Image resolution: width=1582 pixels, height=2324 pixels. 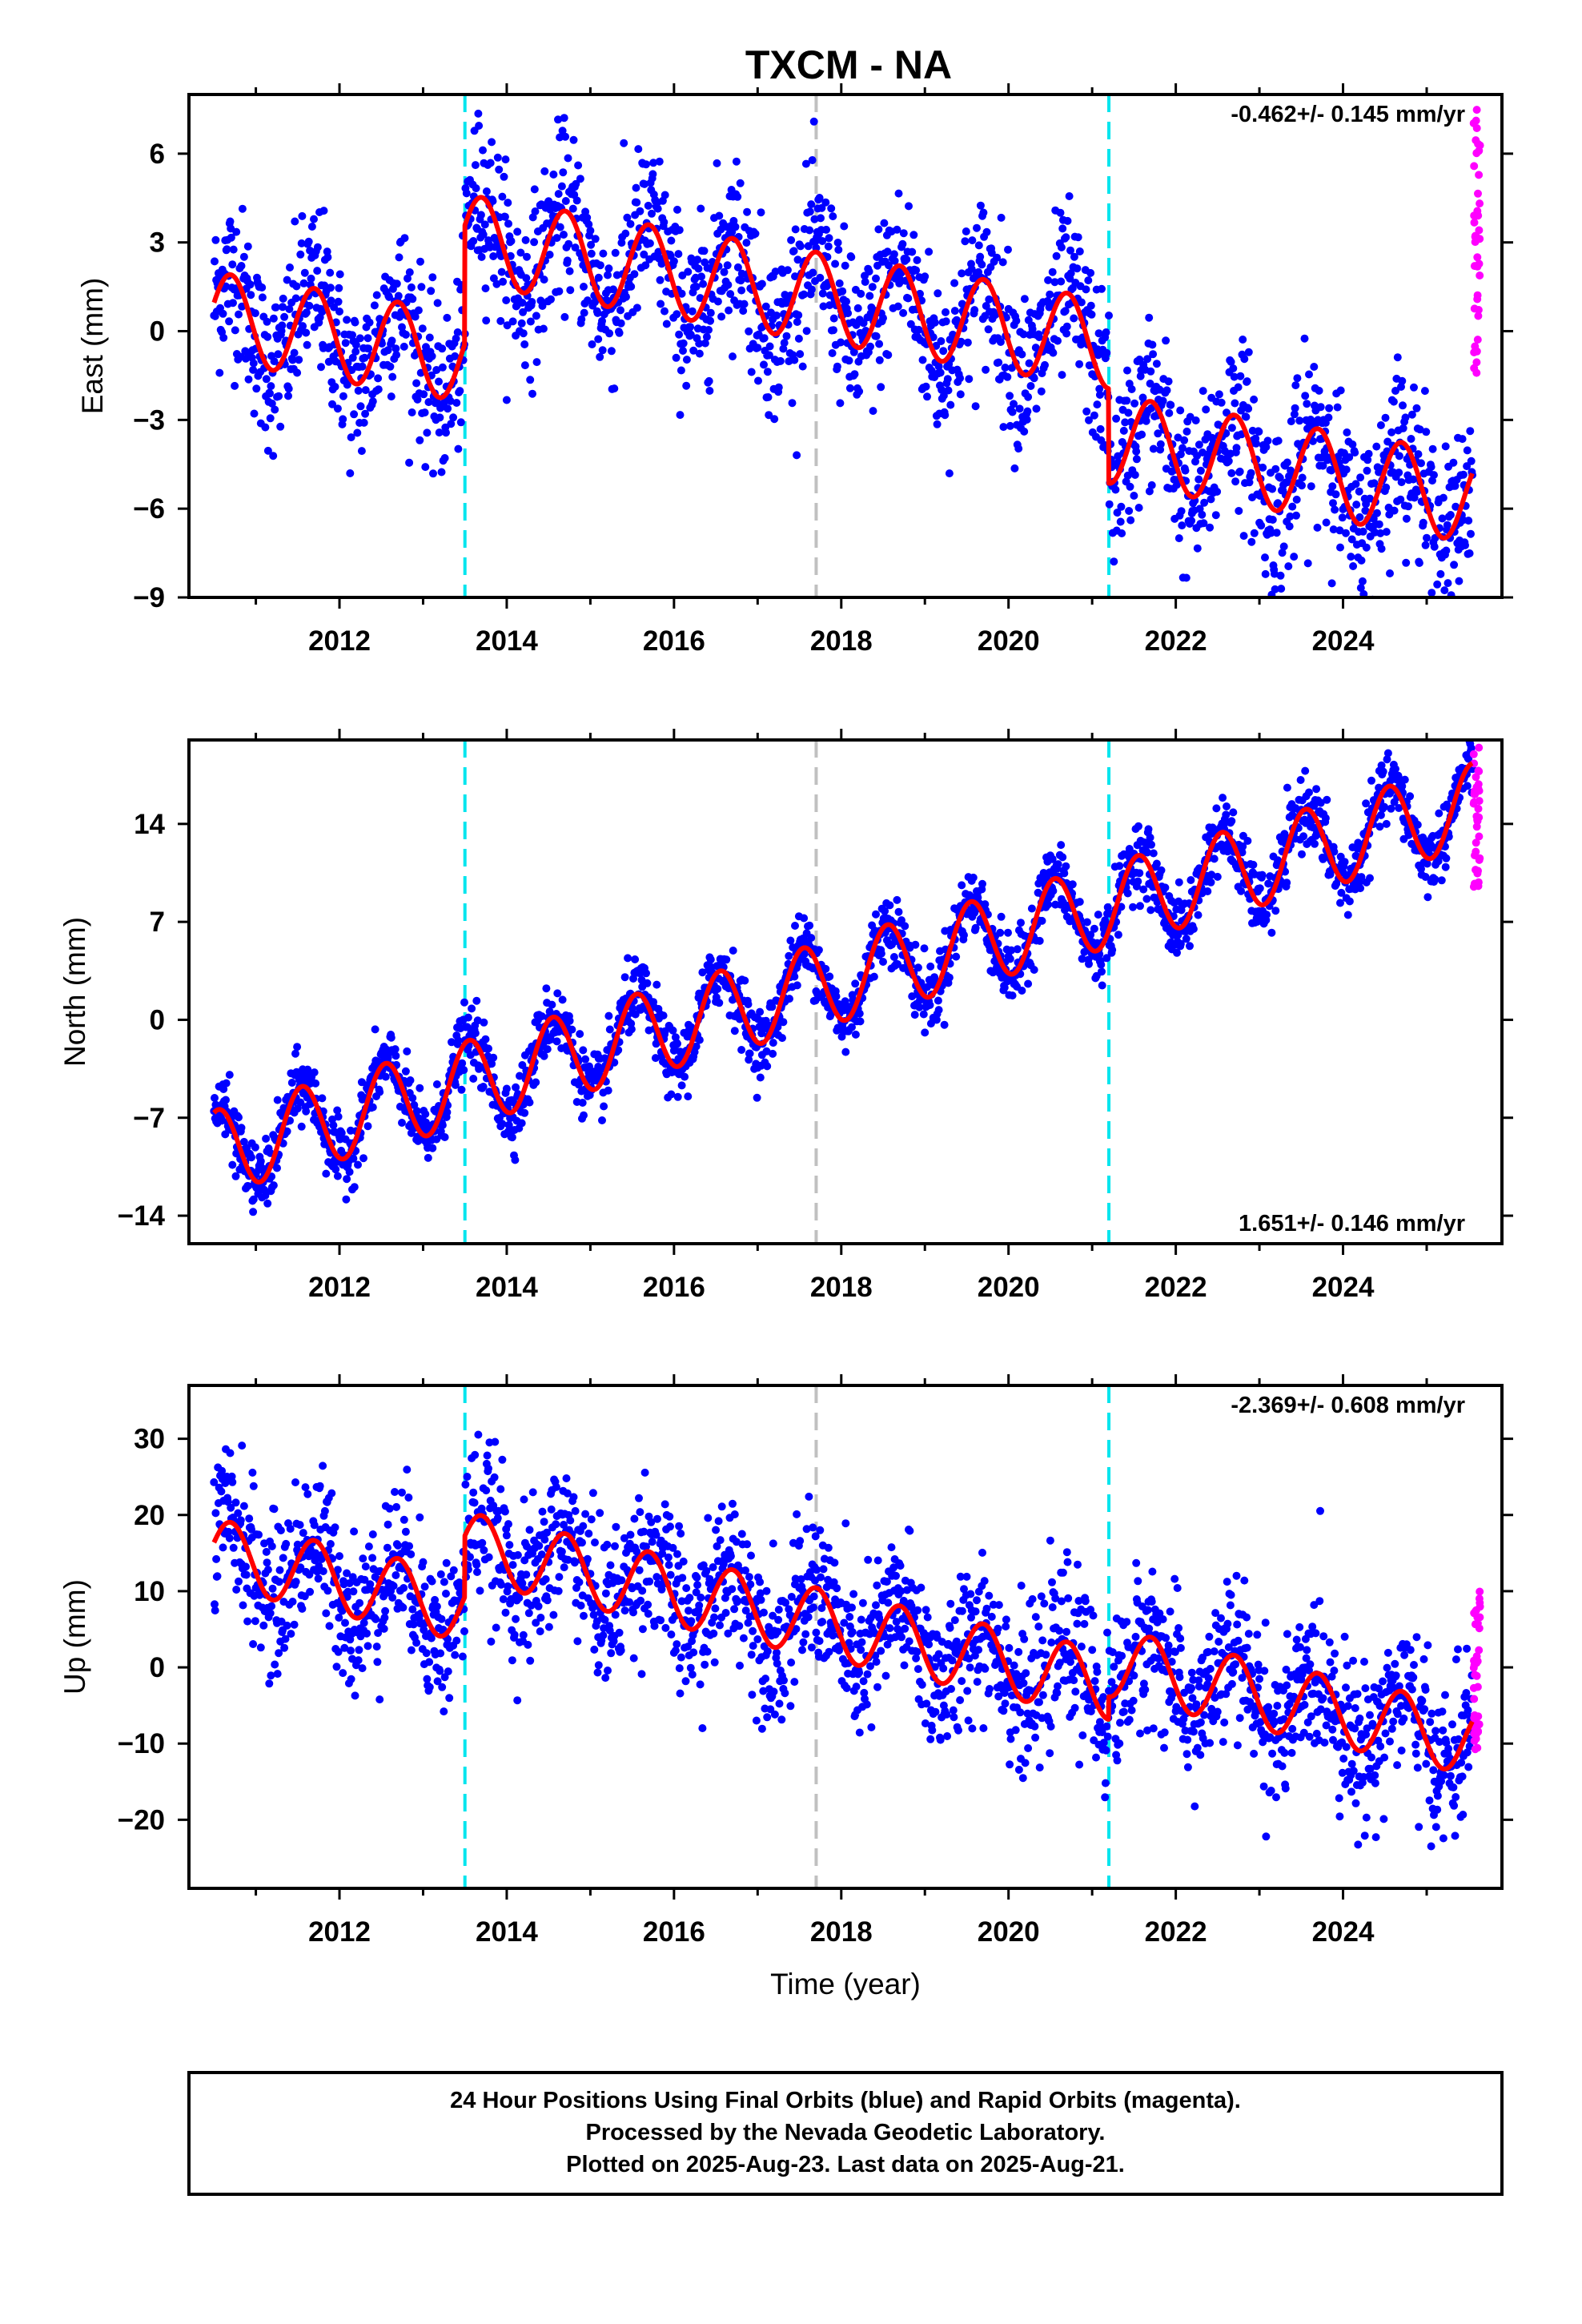 What do you see at coordinates (141, 1743) in the screenshot?
I see `y-tick-label: −10` at bounding box center [141, 1743].